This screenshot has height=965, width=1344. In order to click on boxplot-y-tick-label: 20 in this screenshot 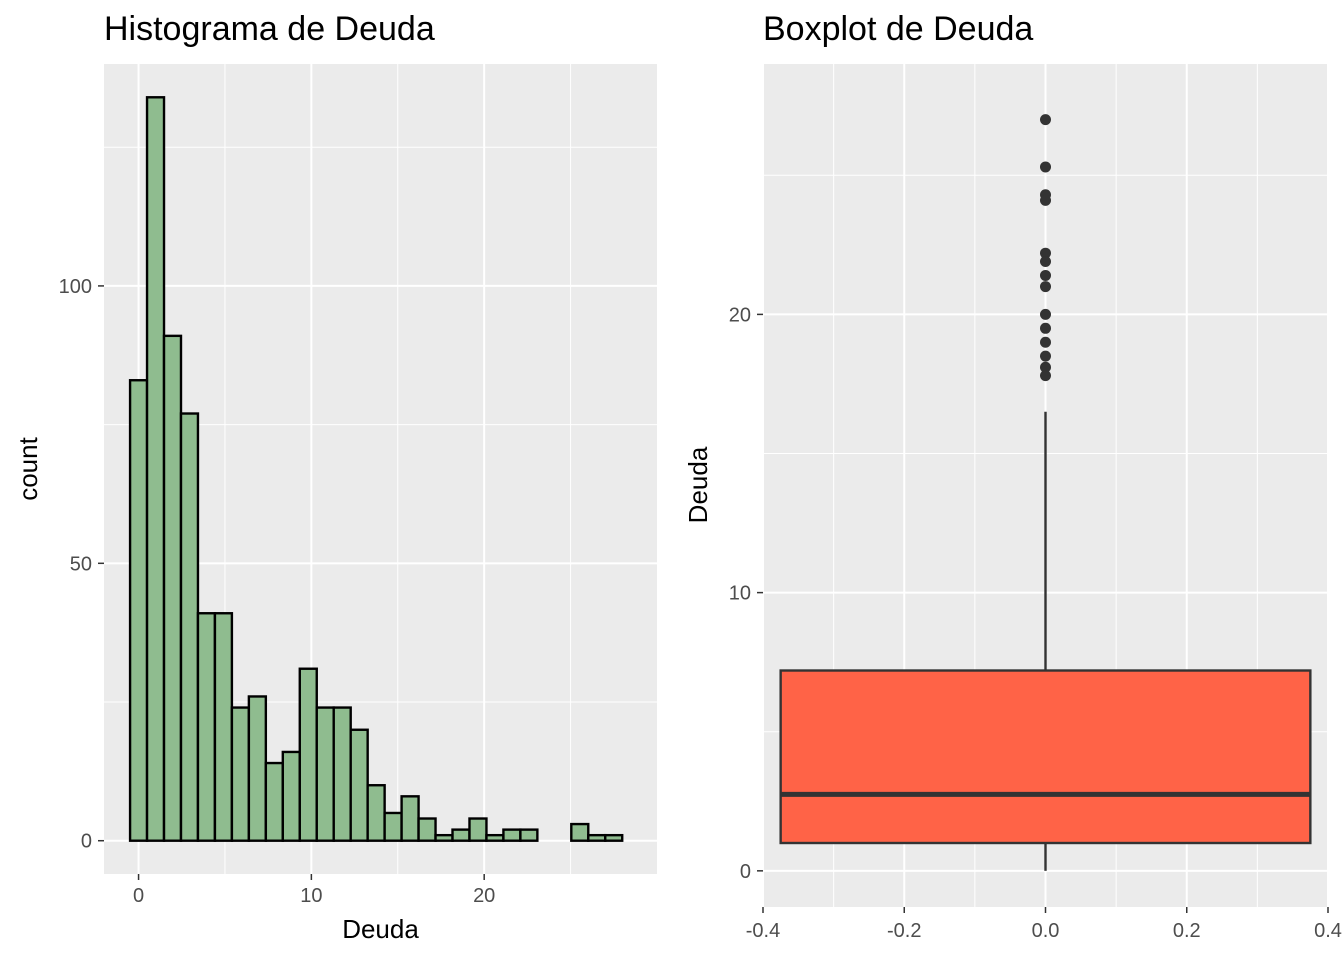, I will do `click(740, 315)`.